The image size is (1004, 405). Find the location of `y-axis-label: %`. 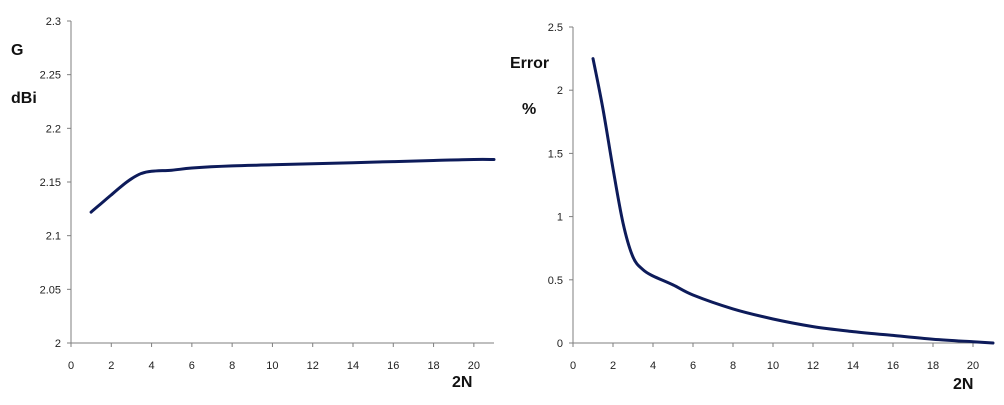

y-axis-label: % is located at coordinates (529, 109).